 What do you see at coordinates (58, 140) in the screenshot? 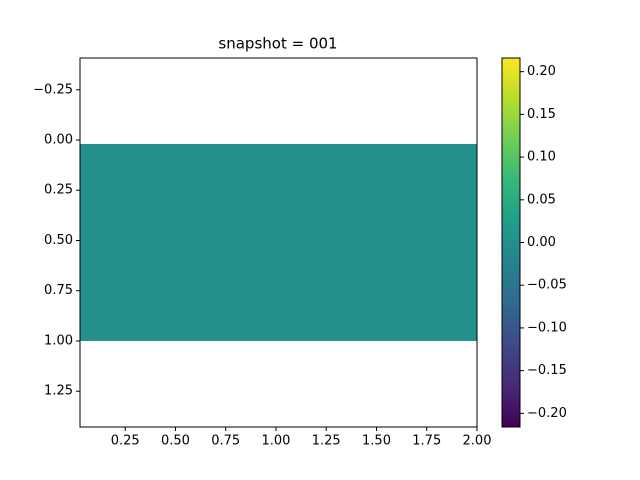
I see `y-tick-label: 0.00` at bounding box center [58, 140].